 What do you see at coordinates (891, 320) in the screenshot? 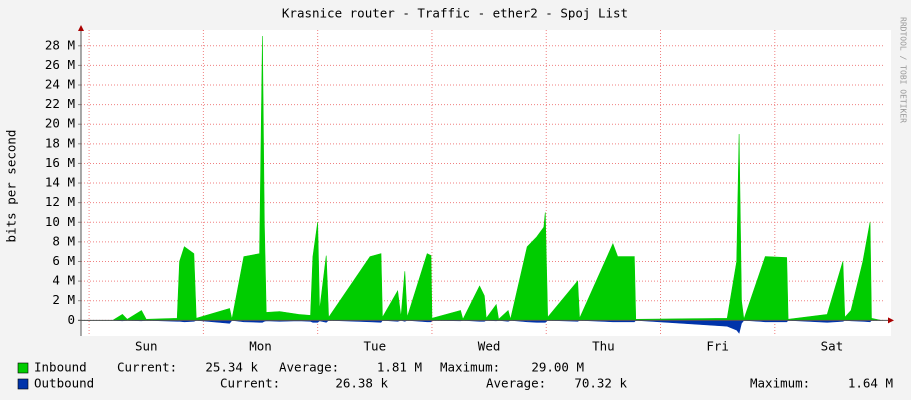
I see `x-axis-arrow` at bounding box center [891, 320].